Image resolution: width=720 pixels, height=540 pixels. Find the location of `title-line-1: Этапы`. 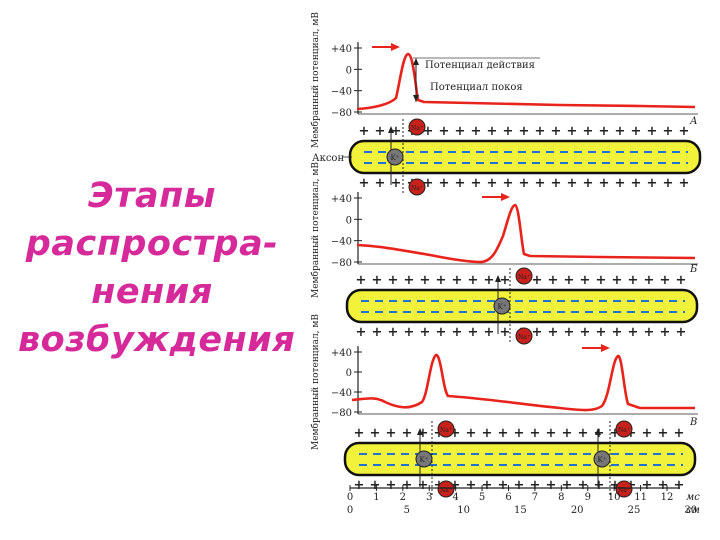

title-line-1: Этапы is located at coordinates (152, 196).